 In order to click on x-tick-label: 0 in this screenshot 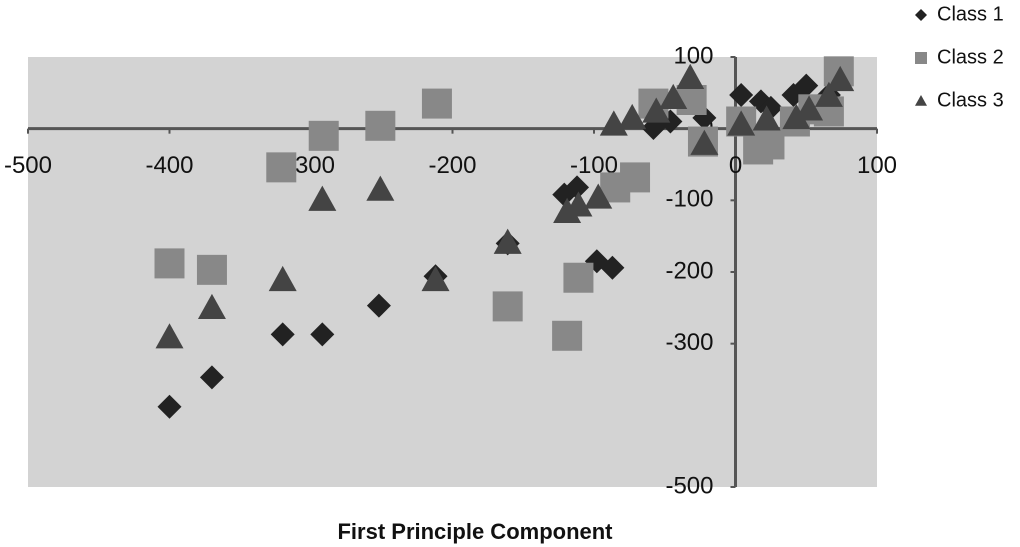, I will do `click(735, 165)`.